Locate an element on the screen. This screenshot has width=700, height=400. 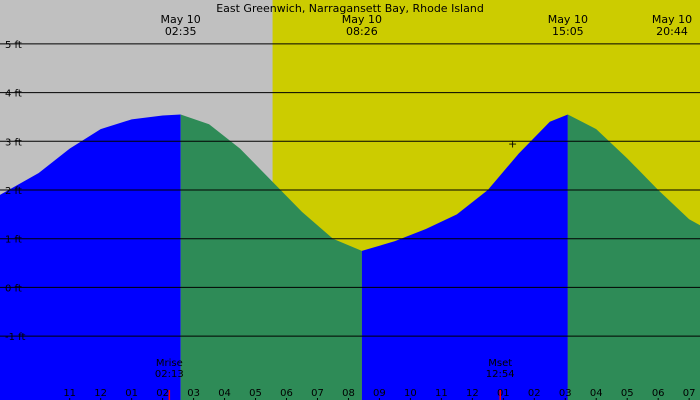
x-tick-label: 10 is located at coordinates (410, 393).